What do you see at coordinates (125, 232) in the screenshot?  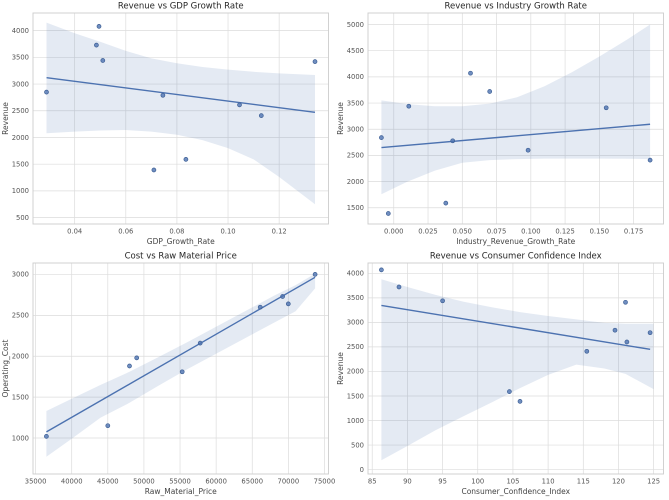 I see `x-tick-label: 0.06` at bounding box center [125, 232].